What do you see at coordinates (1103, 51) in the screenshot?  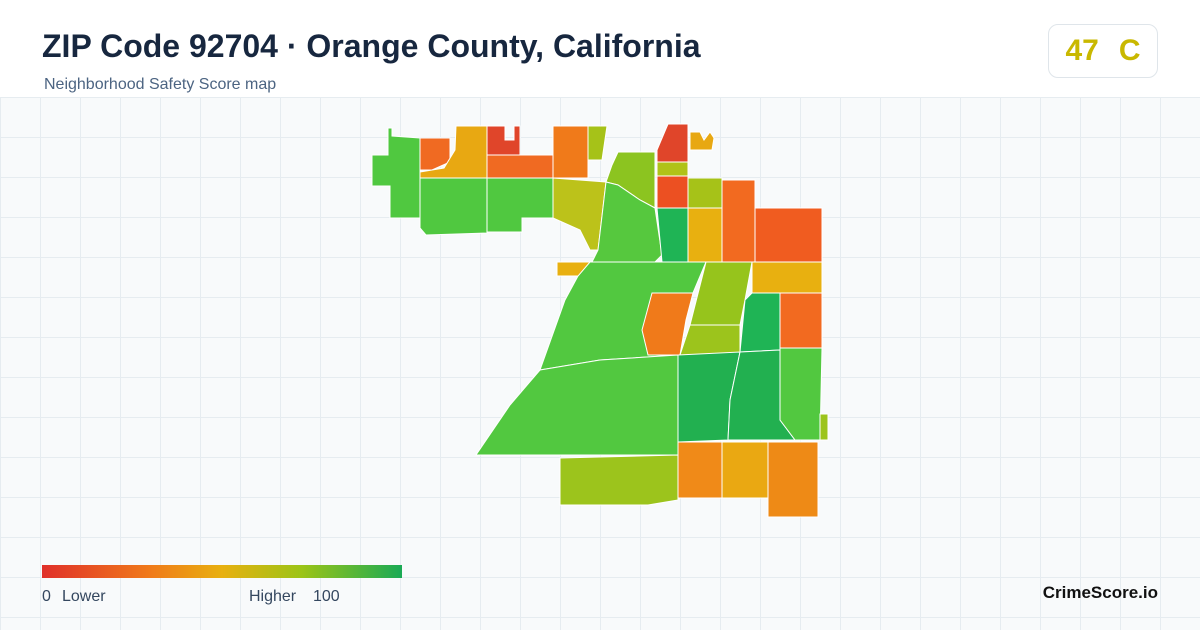 I see `score-badge: 47 C` at bounding box center [1103, 51].